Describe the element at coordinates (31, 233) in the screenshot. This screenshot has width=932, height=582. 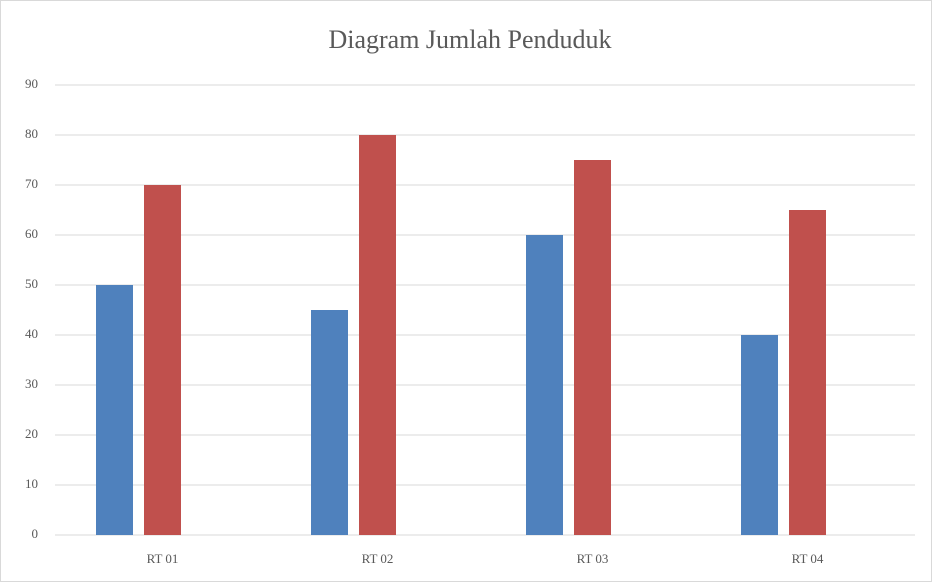
I see `y-tick-label: 60` at that location.